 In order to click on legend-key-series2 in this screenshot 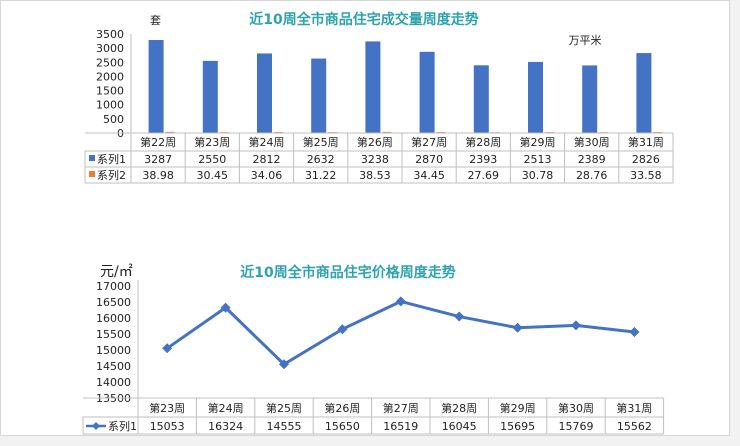, I will do `click(92, 174)`.